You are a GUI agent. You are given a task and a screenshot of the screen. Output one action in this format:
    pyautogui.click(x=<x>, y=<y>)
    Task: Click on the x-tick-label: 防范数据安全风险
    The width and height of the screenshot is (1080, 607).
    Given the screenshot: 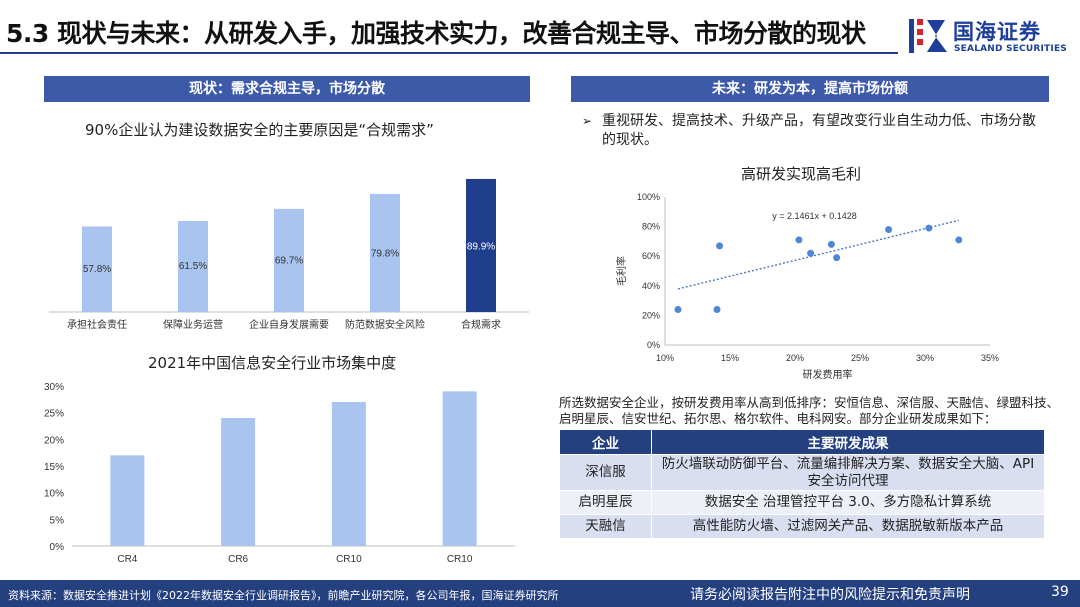 What is the action you would take?
    pyautogui.click(x=385, y=324)
    